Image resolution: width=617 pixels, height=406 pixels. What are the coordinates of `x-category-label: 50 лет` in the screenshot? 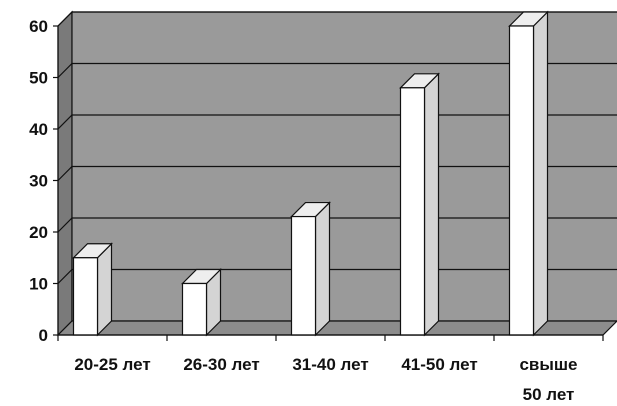 It's located at (549, 394).